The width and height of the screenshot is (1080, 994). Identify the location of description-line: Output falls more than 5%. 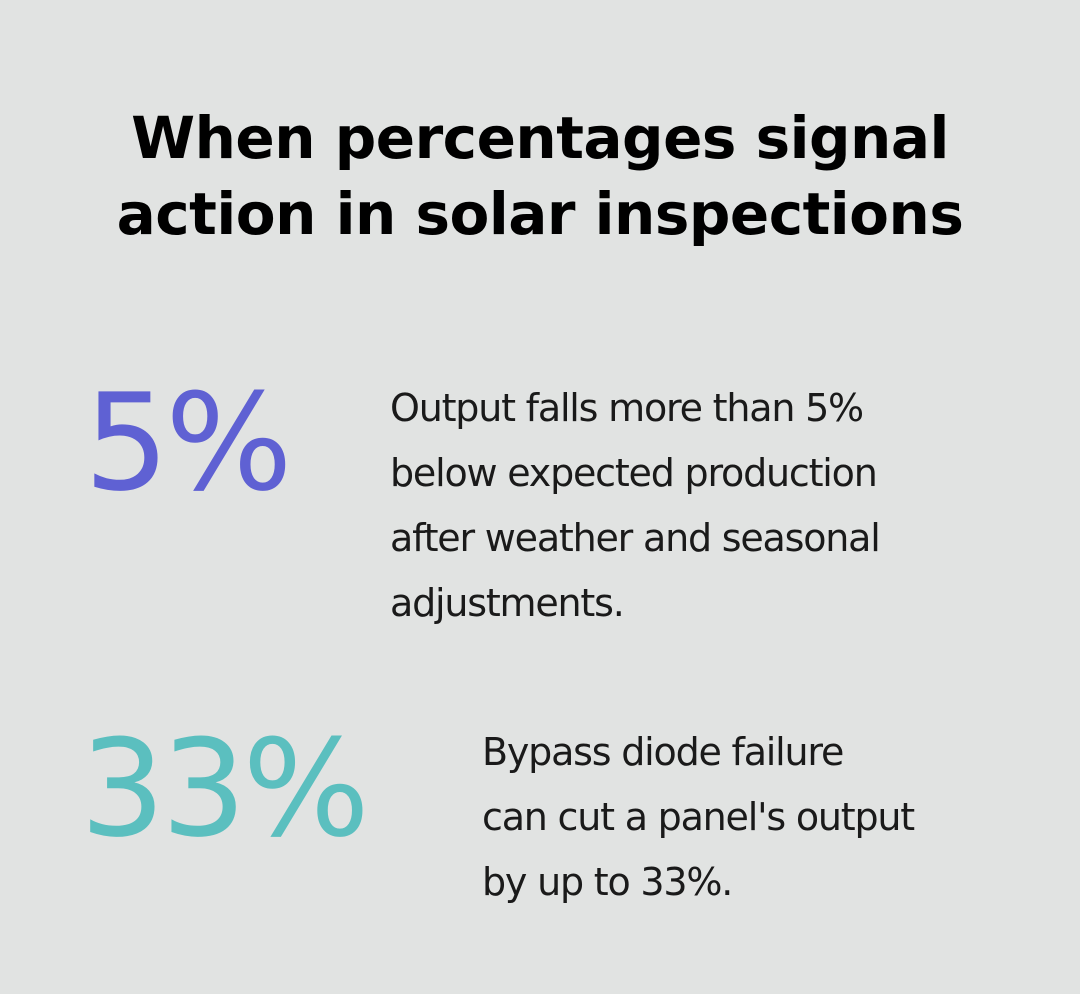
(627, 408).